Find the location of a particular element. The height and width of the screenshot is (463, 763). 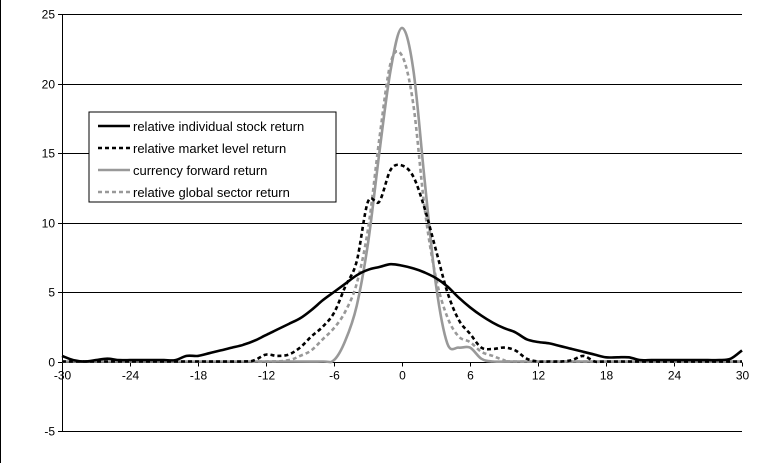

x-tick-label-12: 12 is located at coordinates (539, 376).